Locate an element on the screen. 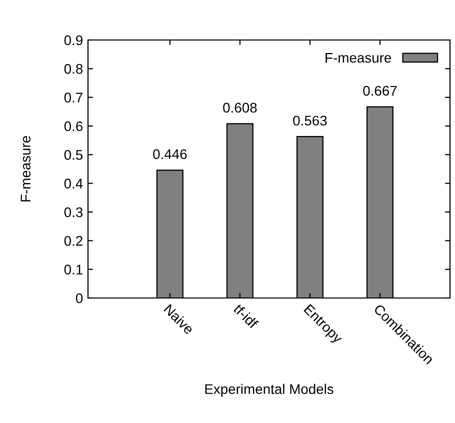  x-axis-title: Experimental Models is located at coordinates (269, 390).